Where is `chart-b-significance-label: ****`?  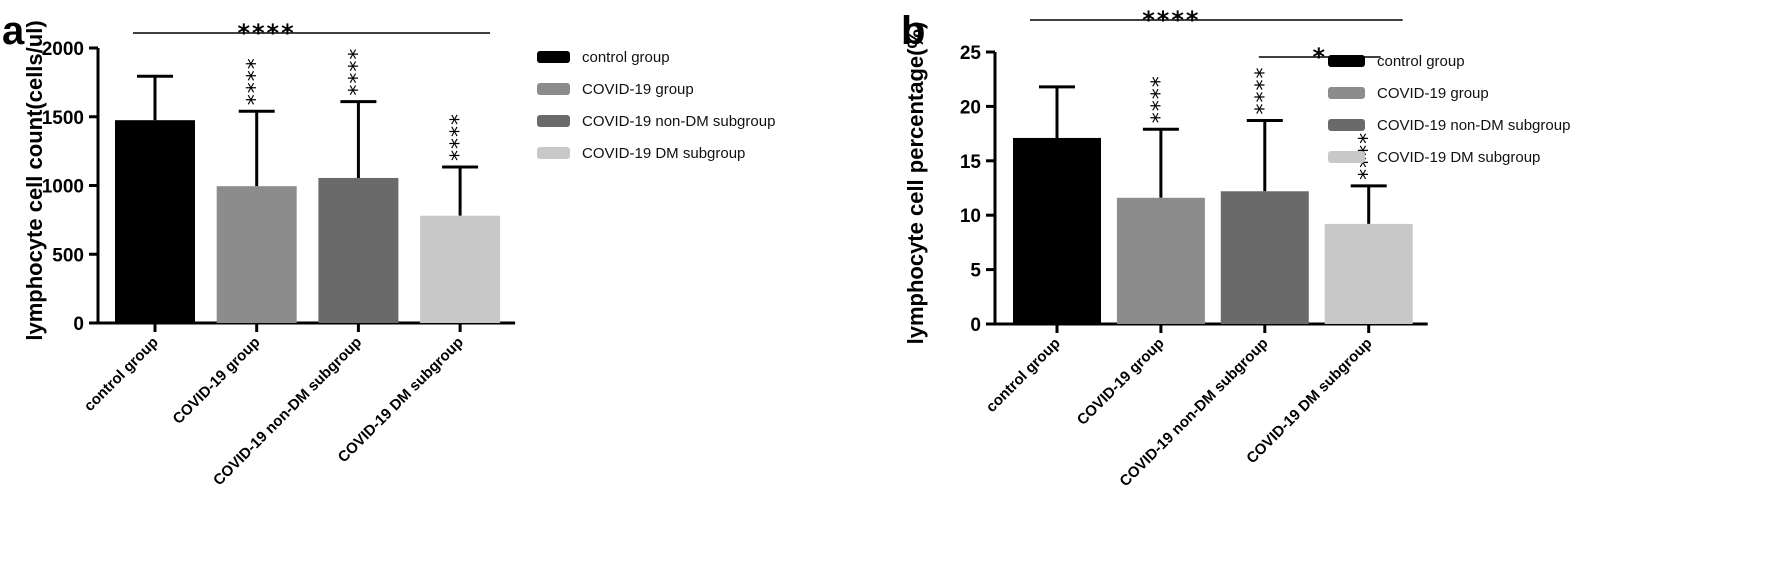 chart-b-significance-label: **** is located at coordinates (1171, 20).